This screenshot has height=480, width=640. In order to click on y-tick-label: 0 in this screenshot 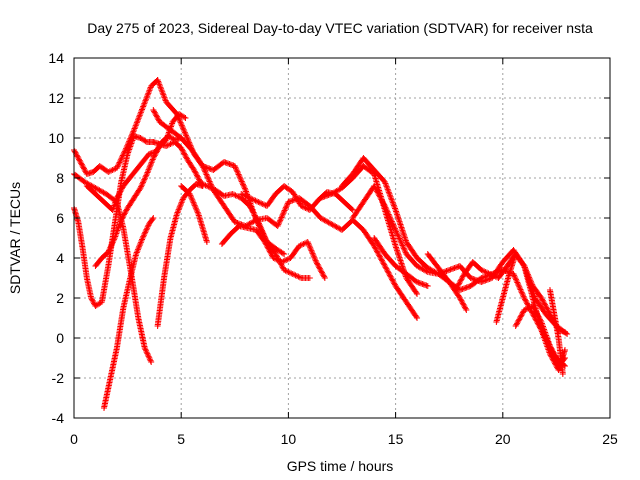, I will do `click(60, 338)`.